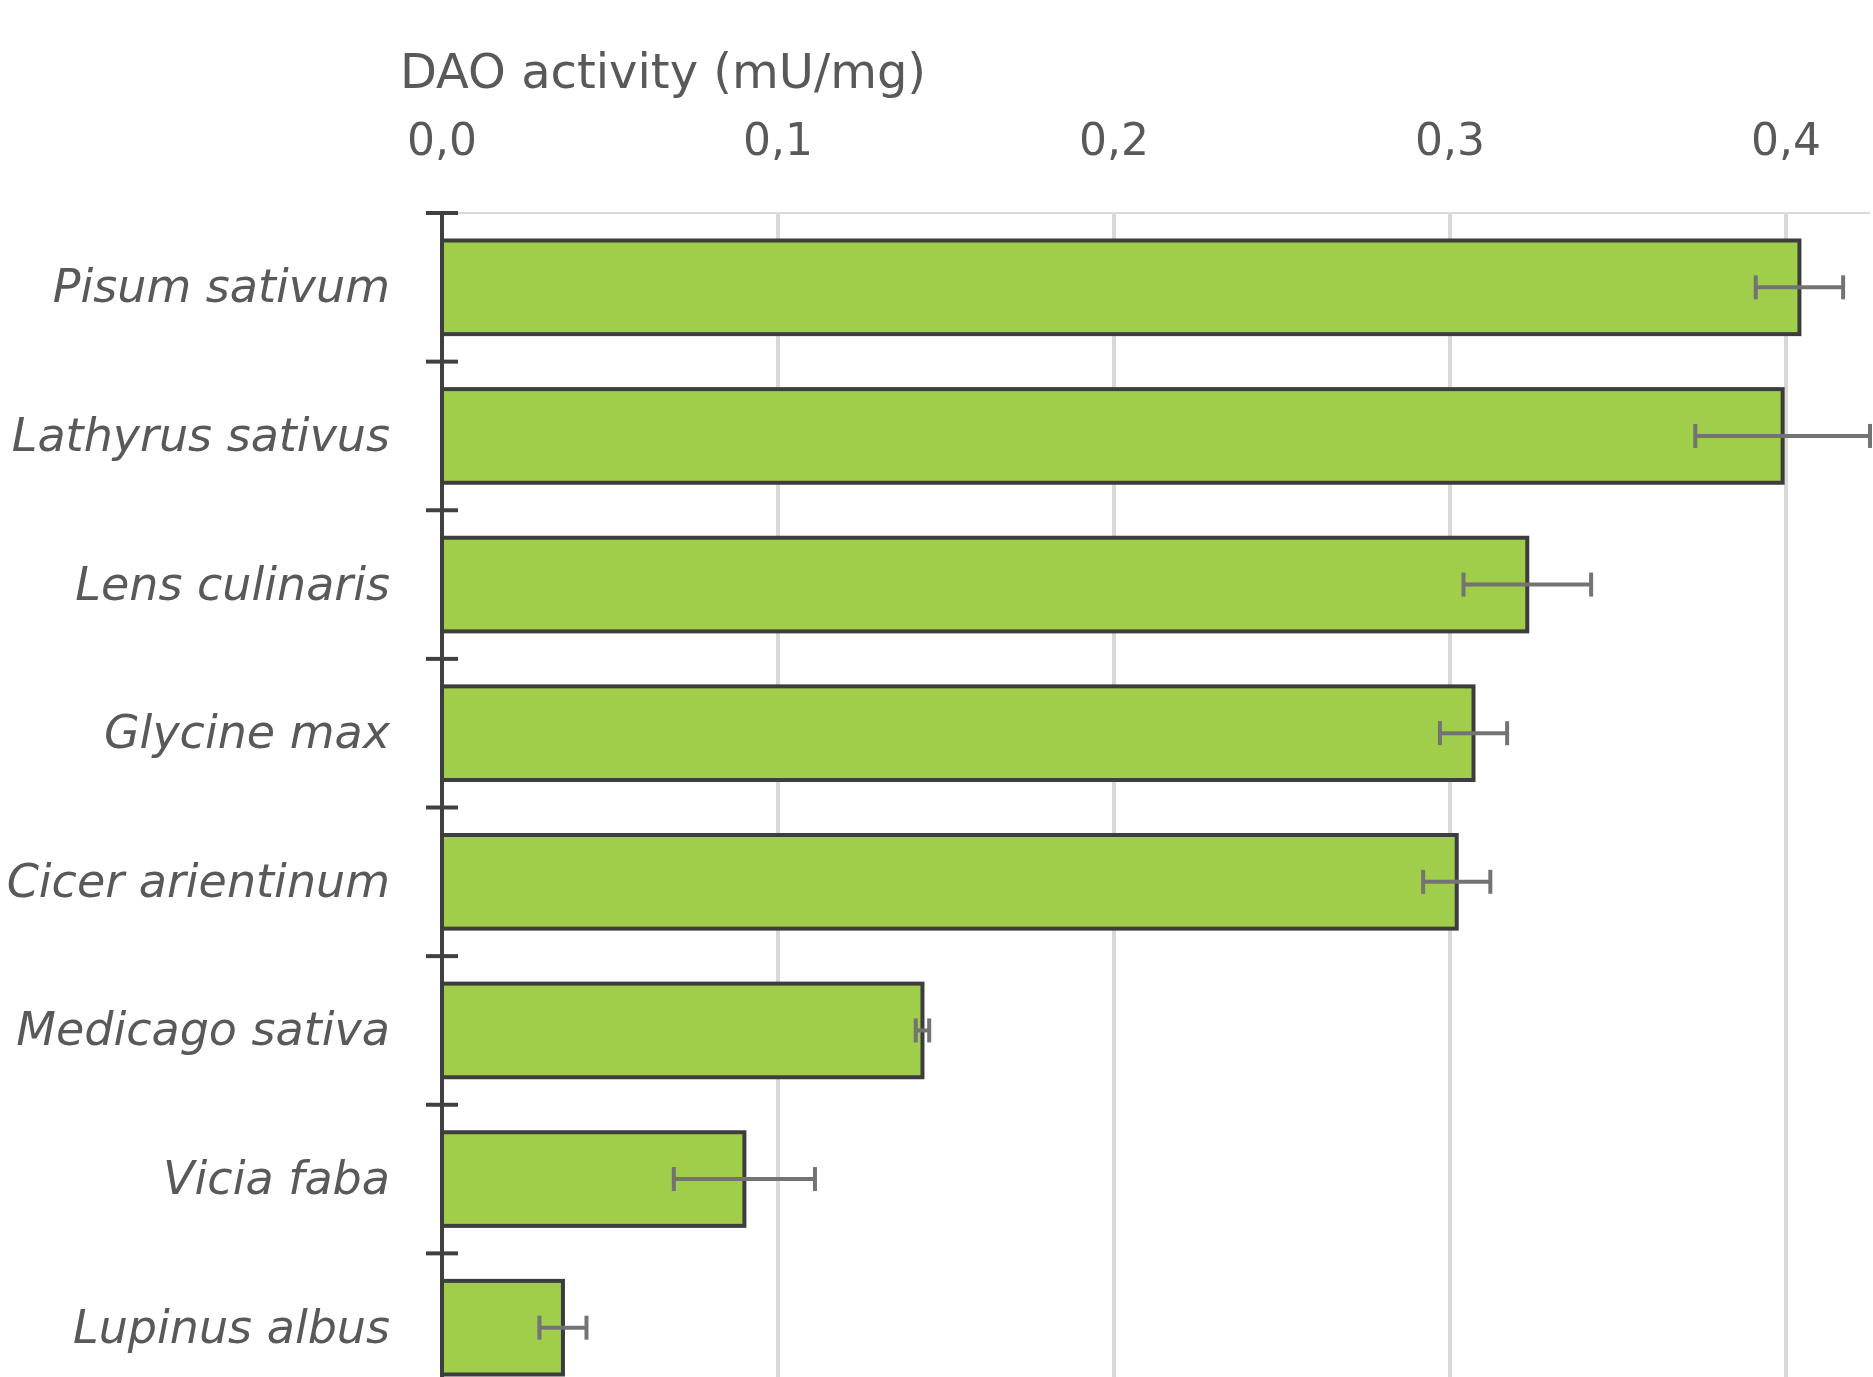 This screenshot has width=1873, height=1377. Describe the element at coordinates (221, 286) in the screenshot. I see `y-tick-label: Pisum sativum` at that location.